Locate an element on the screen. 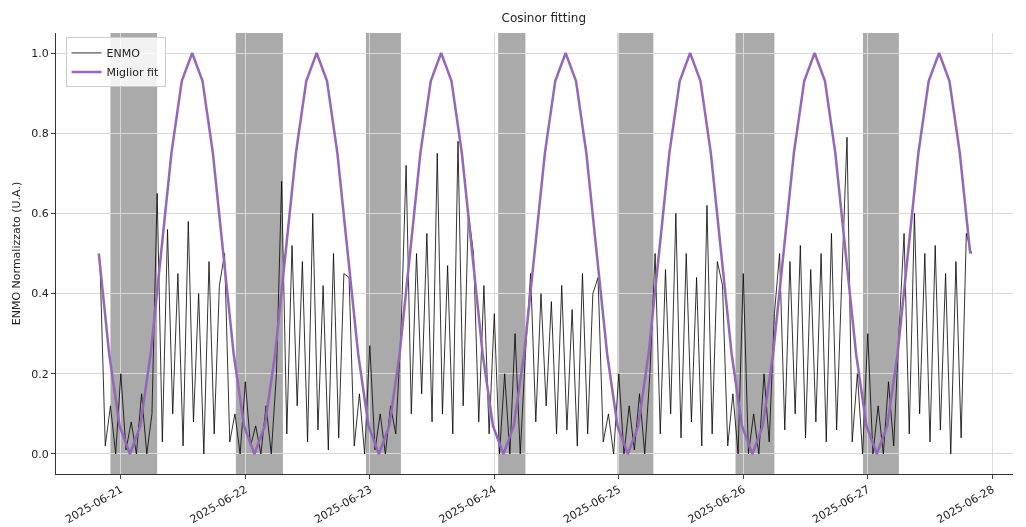  legend-label: Miglior fit is located at coordinates (132, 73).